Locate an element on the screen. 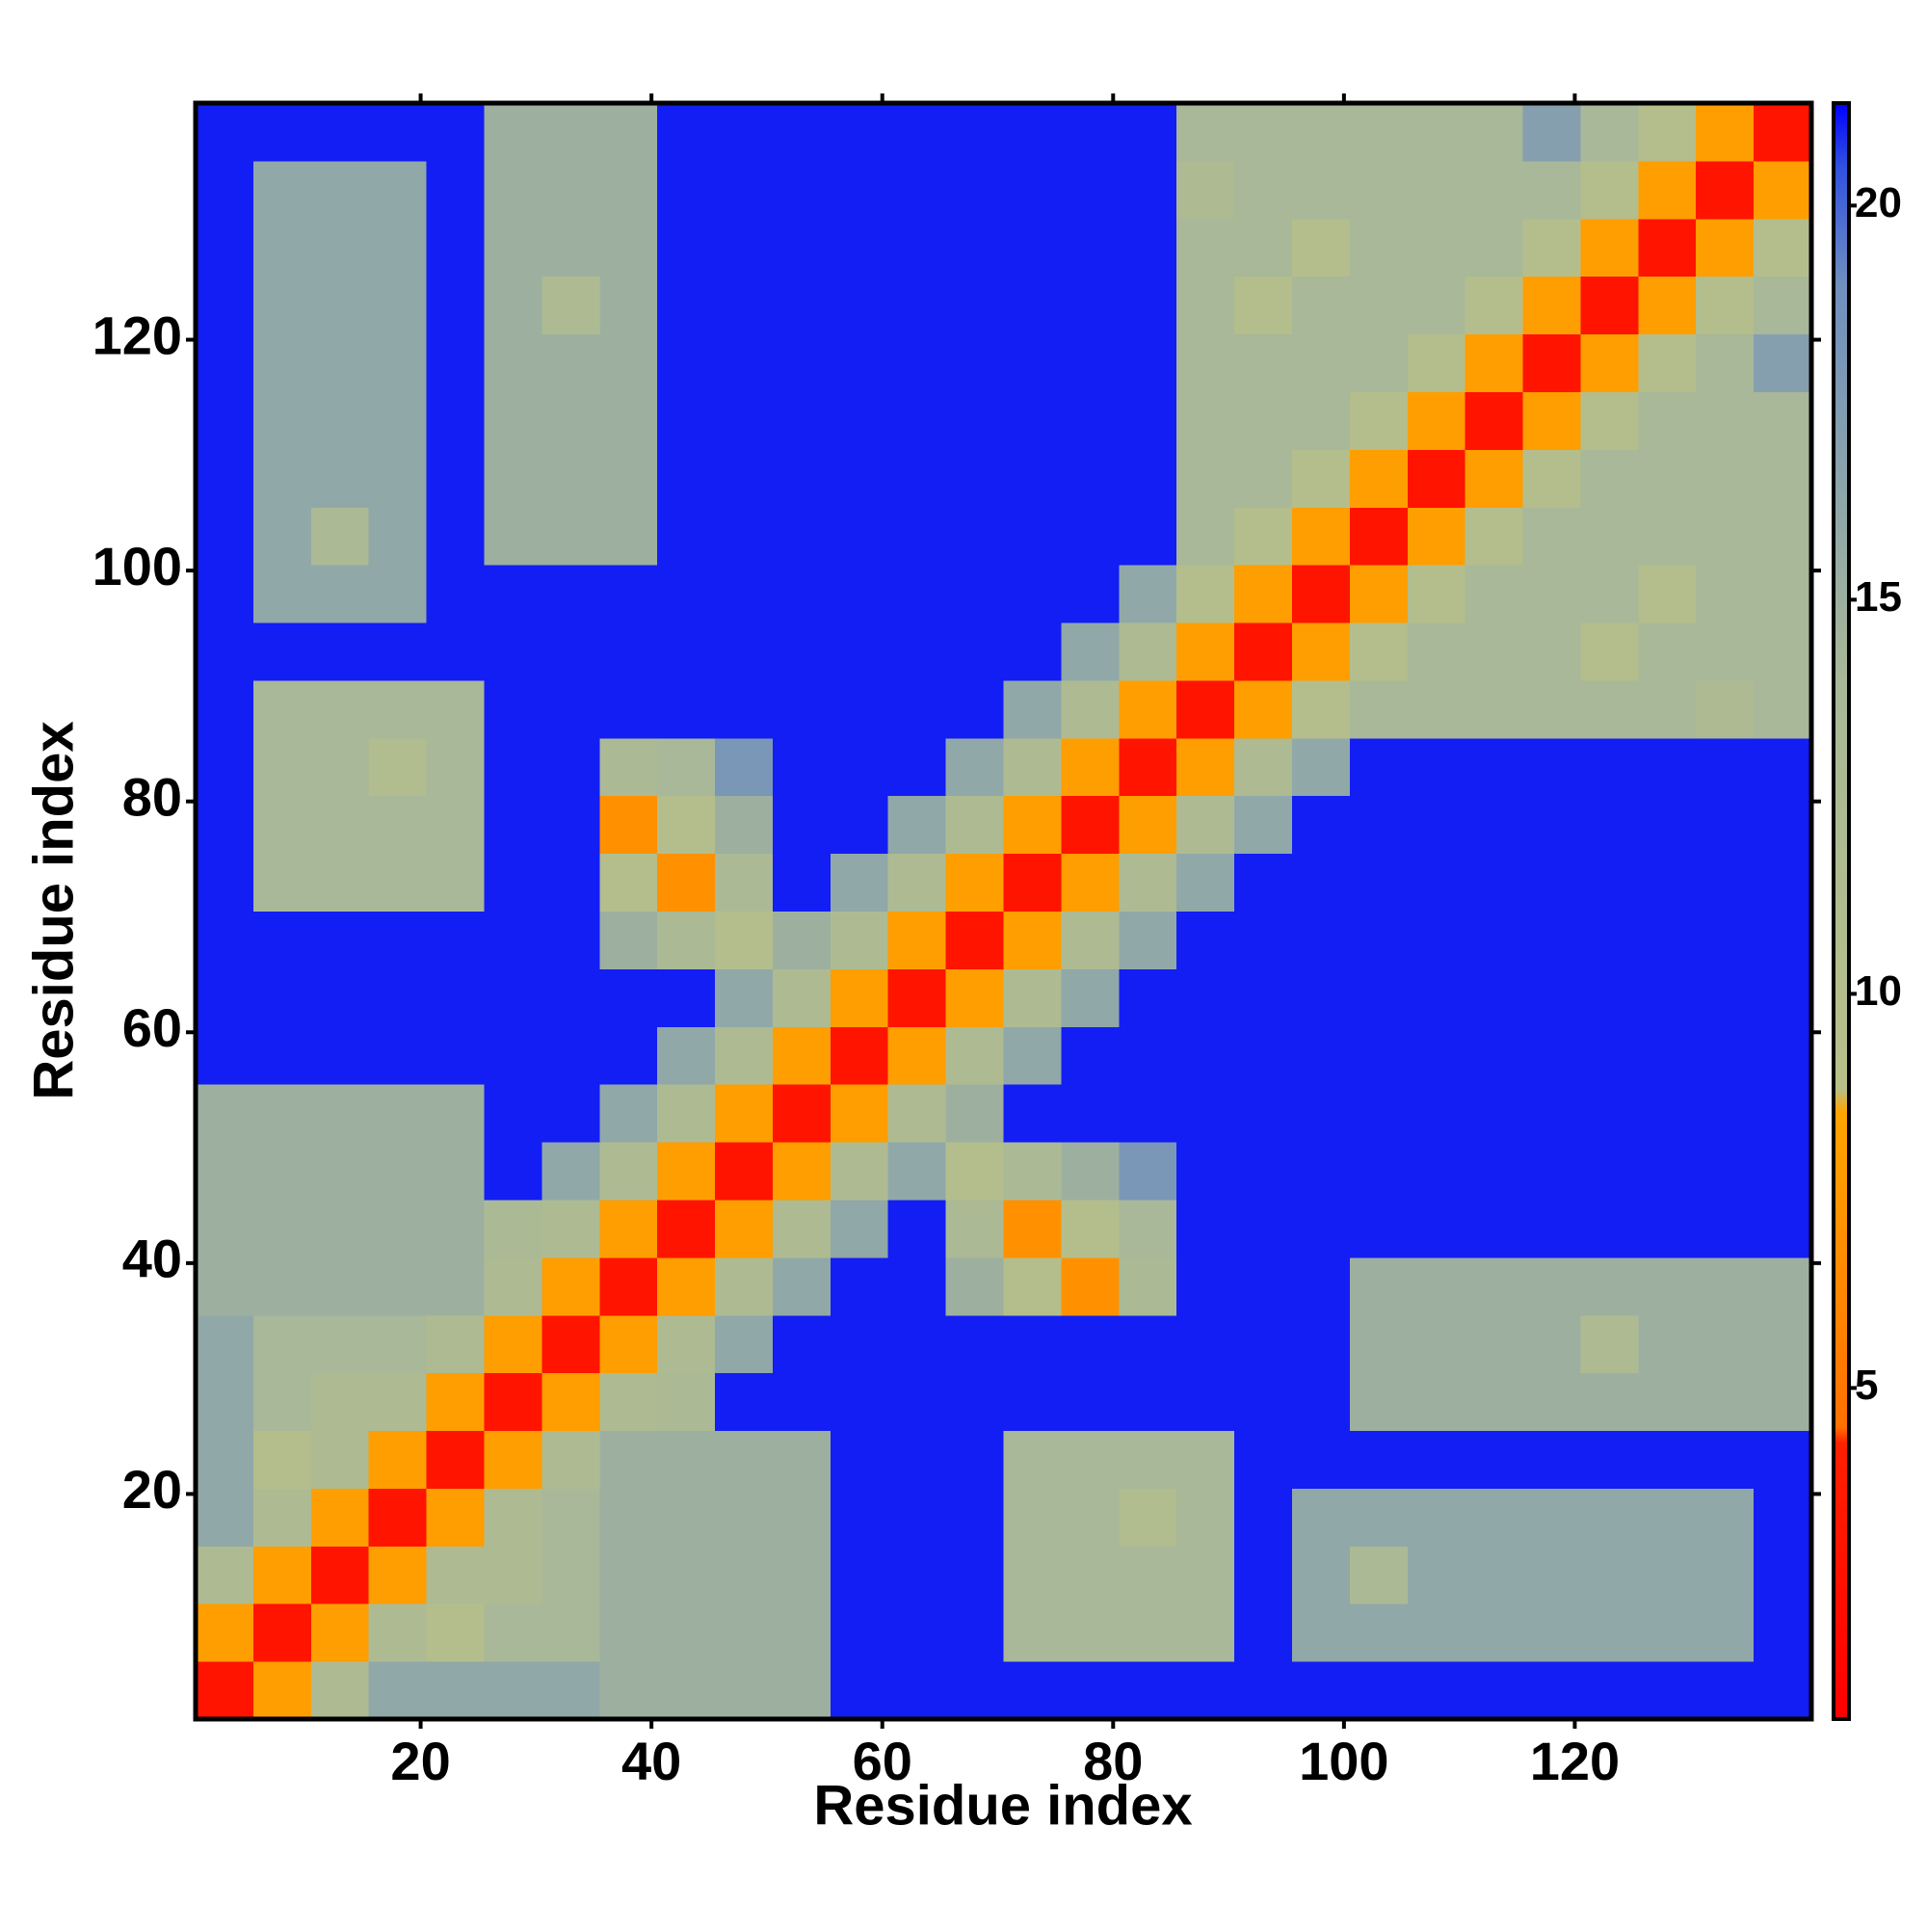 This screenshot has width=1927, height=1932. x-tick-label: 100 is located at coordinates (1343, 1761).